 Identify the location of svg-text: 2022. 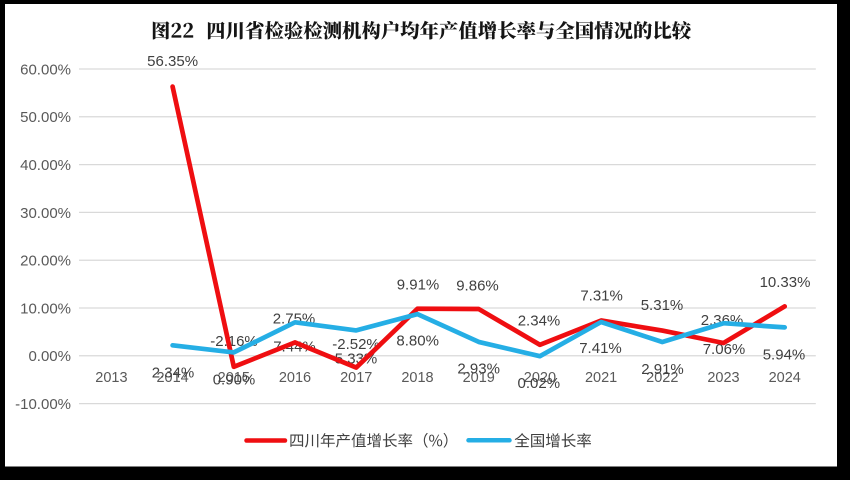
(662, 378).